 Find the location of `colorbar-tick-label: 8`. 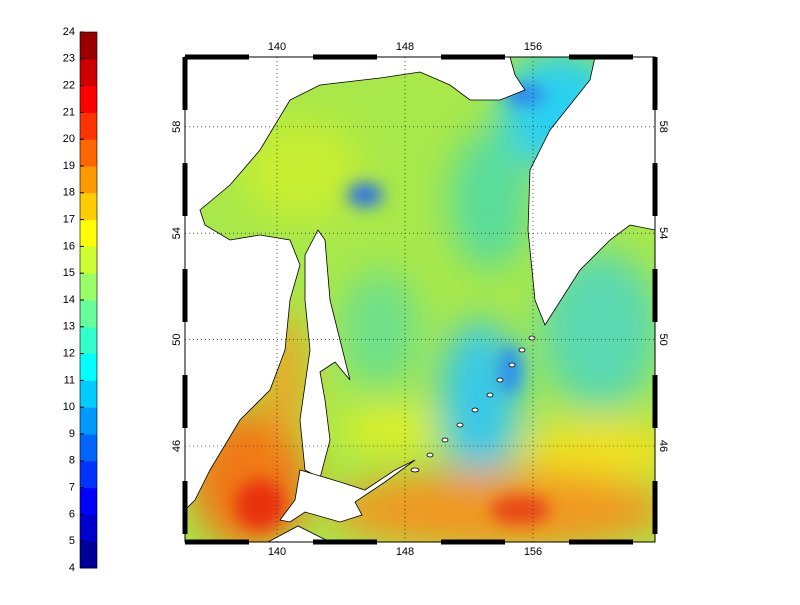

colorbar-tick-label: 8 is located at coordinates (72, 461).